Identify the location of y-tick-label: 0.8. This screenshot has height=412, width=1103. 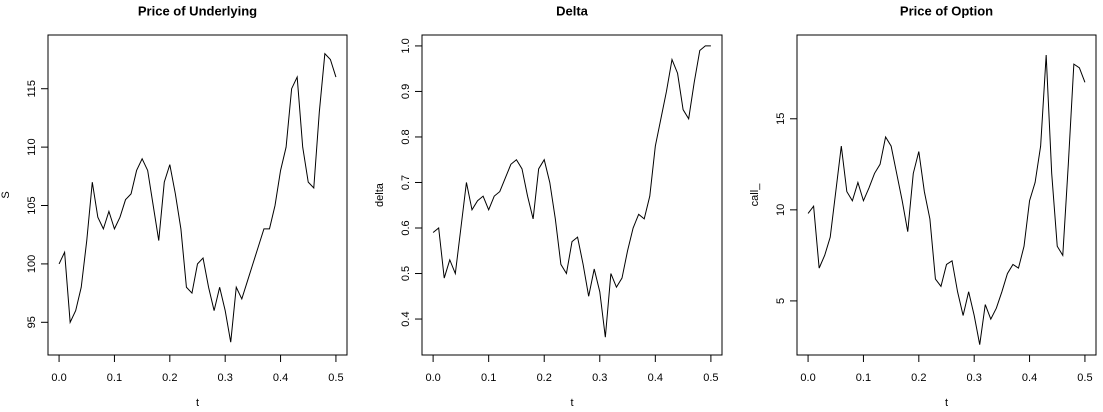
(406, 136).